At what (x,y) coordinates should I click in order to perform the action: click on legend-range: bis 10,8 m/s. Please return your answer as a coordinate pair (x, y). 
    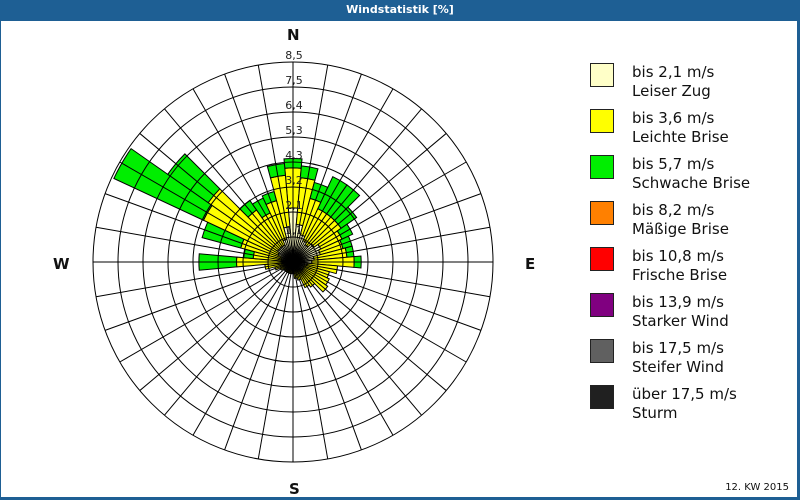
    Looking at the image, I should click on (678, 256).